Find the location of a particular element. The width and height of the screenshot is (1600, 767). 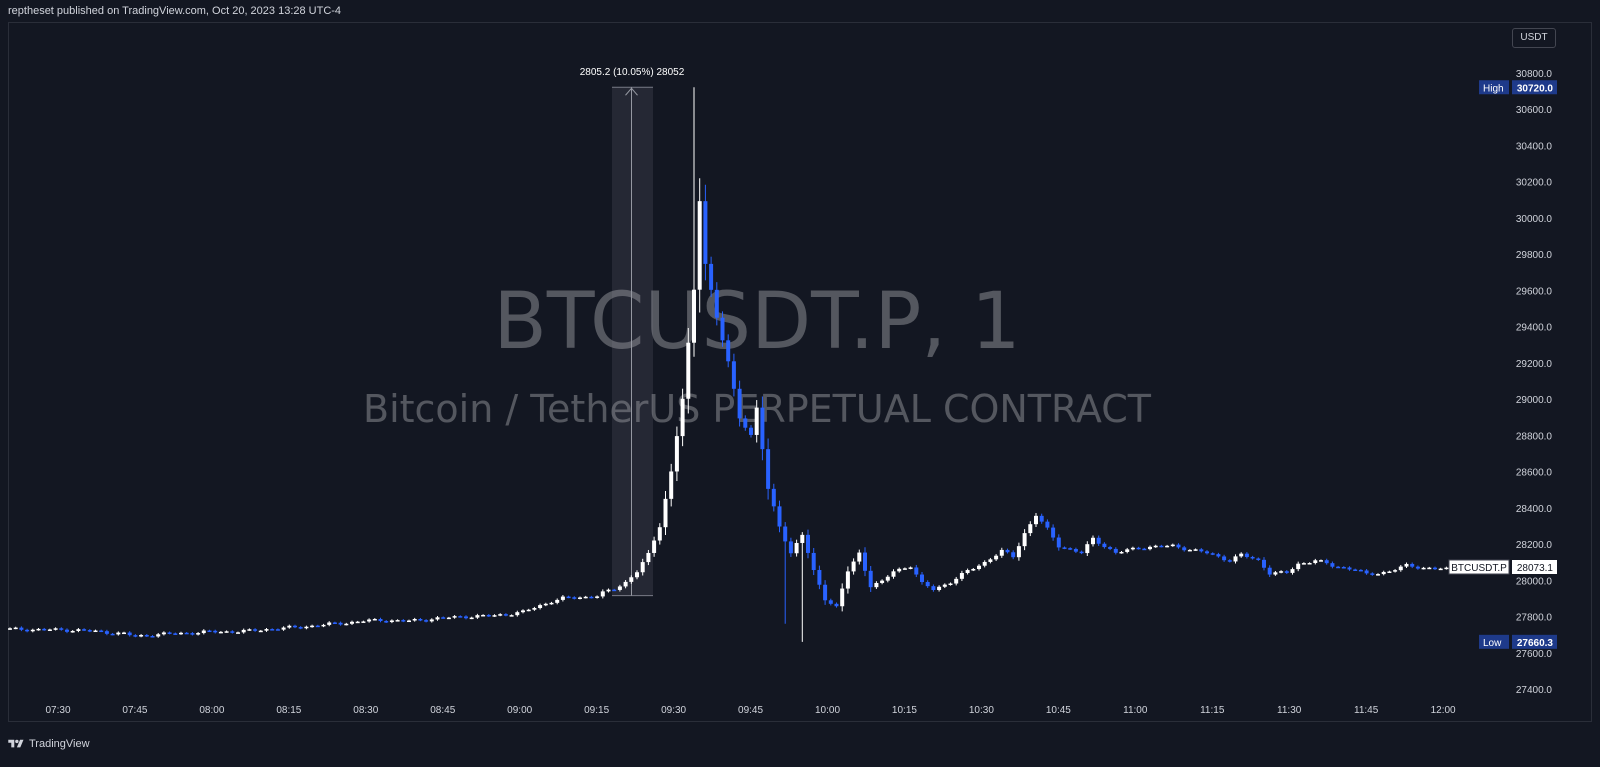

last-price-badge: BTCUSDT.P 28073.1 is located at coordinates (1502, 567).